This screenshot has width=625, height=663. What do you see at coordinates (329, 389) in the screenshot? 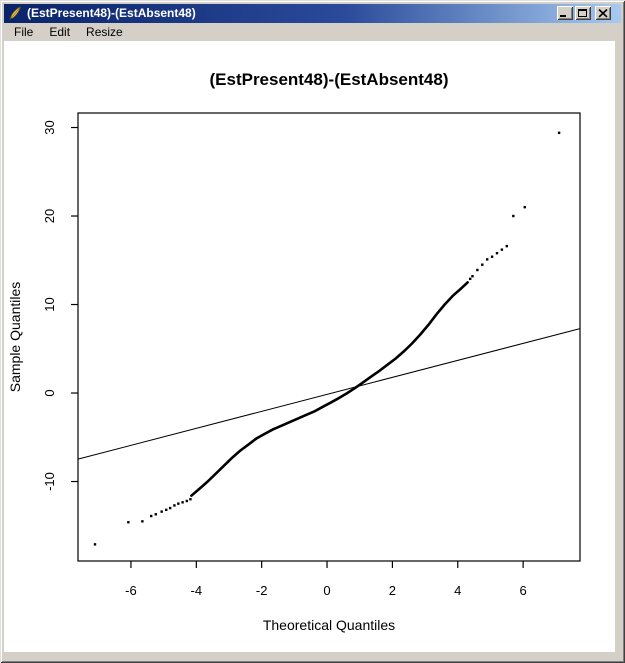
I see `qq-dense-curve` at bounding box center [329, 389].